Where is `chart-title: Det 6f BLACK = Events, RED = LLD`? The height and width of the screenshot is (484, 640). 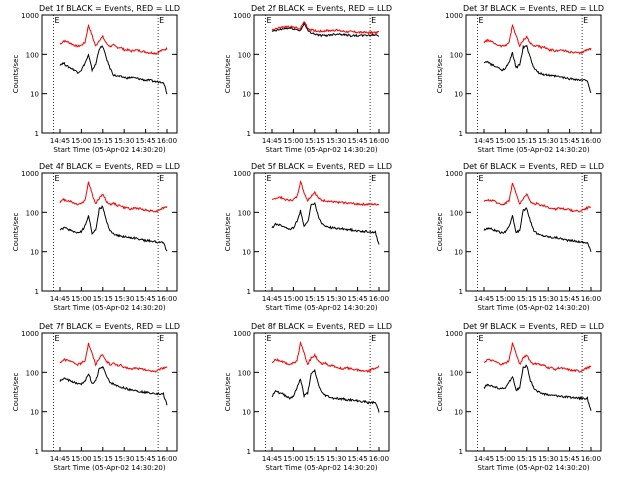
chart-title: Det 6f BLACK = Events, RED = LLD is located at coordinates (533, 166).